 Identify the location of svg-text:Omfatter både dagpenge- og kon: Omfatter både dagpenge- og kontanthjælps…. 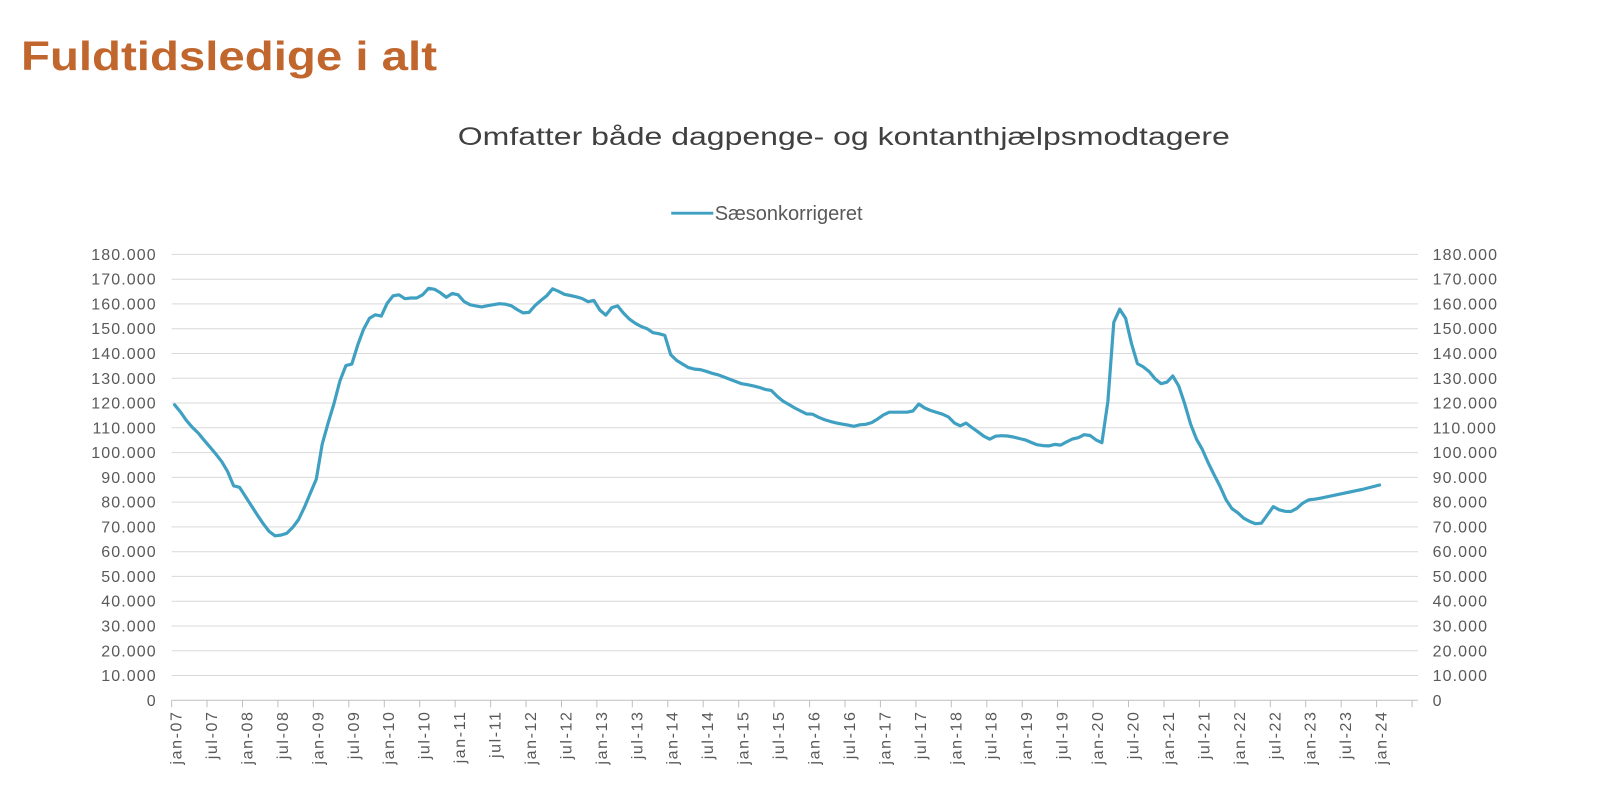
(844, 137).